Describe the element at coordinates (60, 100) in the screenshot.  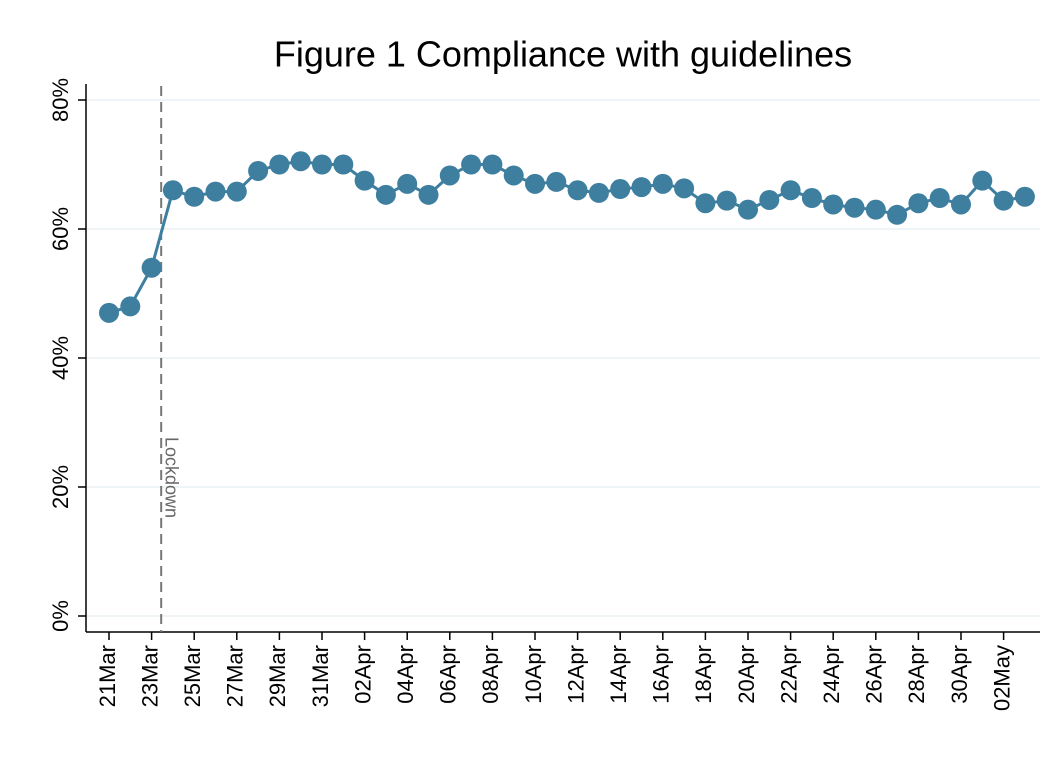
I see `y-tick-label: 80%` at that location.